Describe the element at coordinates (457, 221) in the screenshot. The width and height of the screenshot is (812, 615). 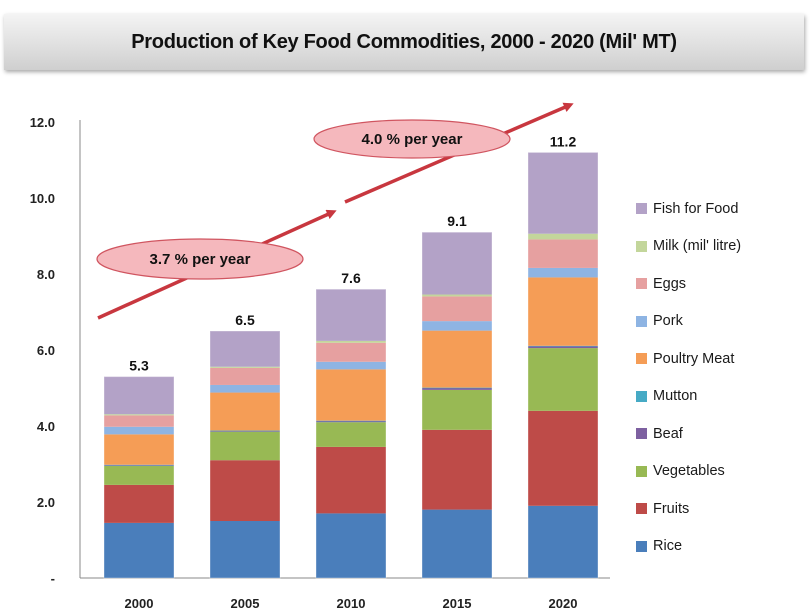
I see `total-label: 9.1` at that location.